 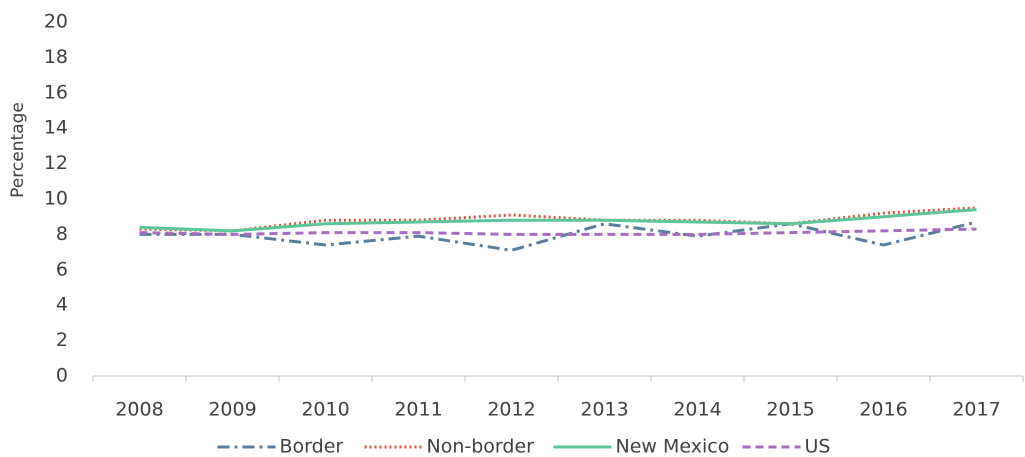 What do you see at coordinates (976, 410) in the screenshot?
I see `x-tick-label: 2017` at bounding box center [976, 410].